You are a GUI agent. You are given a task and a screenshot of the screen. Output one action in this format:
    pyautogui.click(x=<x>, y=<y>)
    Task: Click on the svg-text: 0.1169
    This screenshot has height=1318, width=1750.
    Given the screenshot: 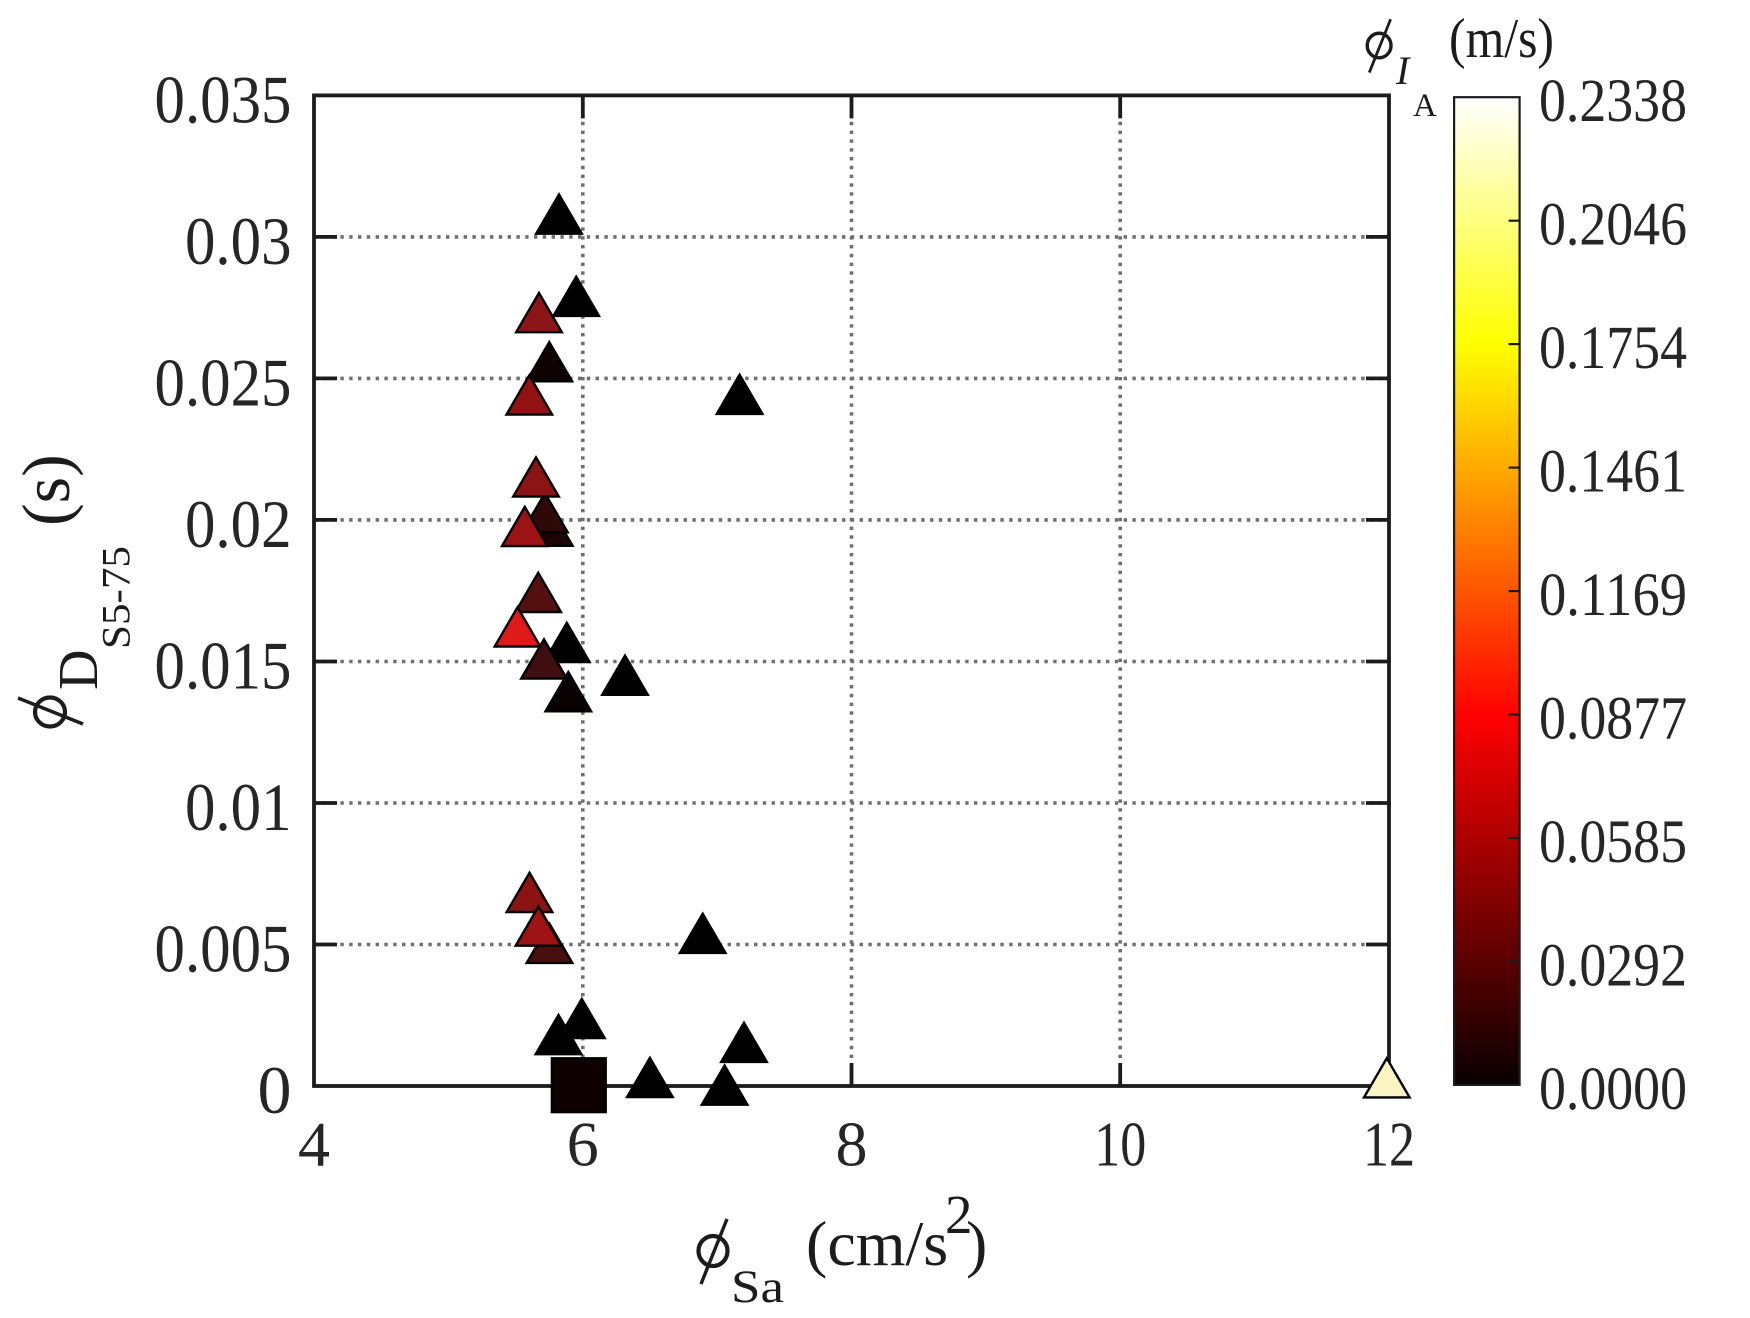 What is the action you would take?
    pyautogui.click(x=1613, y=595)
    